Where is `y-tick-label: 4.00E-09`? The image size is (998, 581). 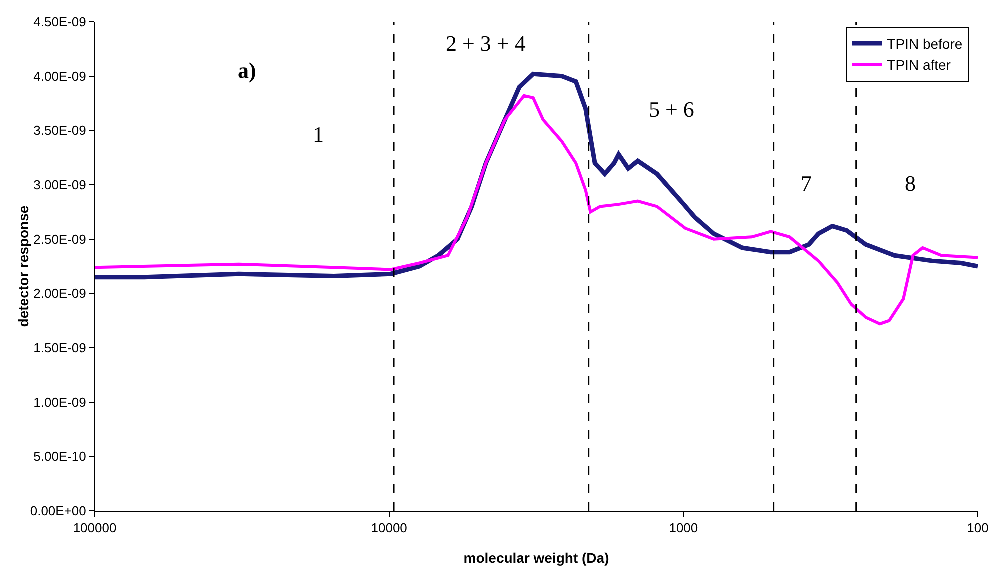 y-tick-label: 4.00E-09 is located at coordinates (60, 76).